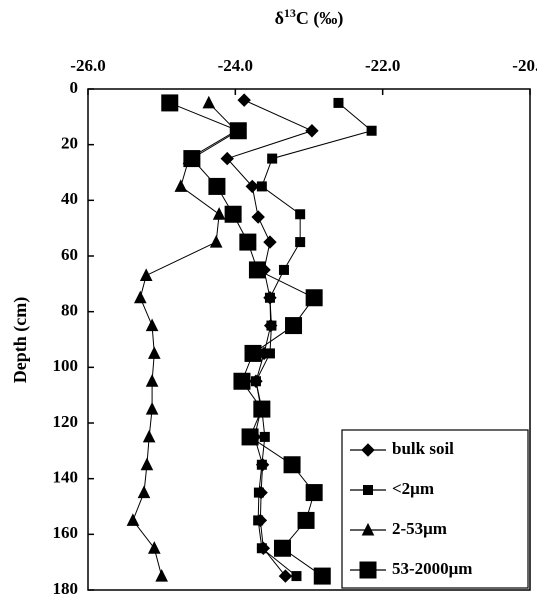  I want to click on x-tick-label: -26.0, so click(87, 65).